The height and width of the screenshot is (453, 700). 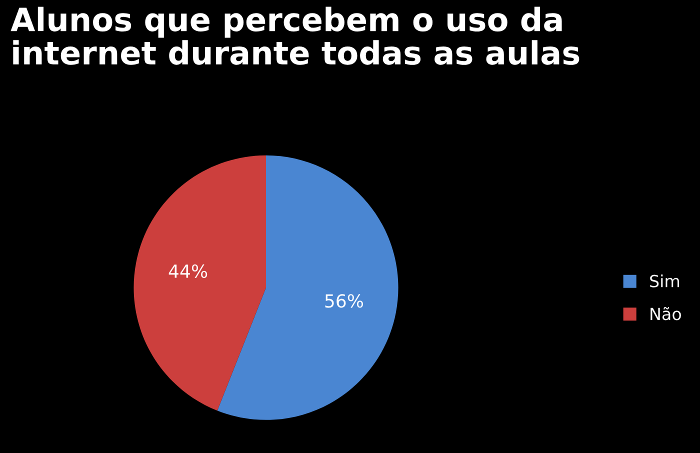 I want to click on pie-slice, so click(x=200, y=283).